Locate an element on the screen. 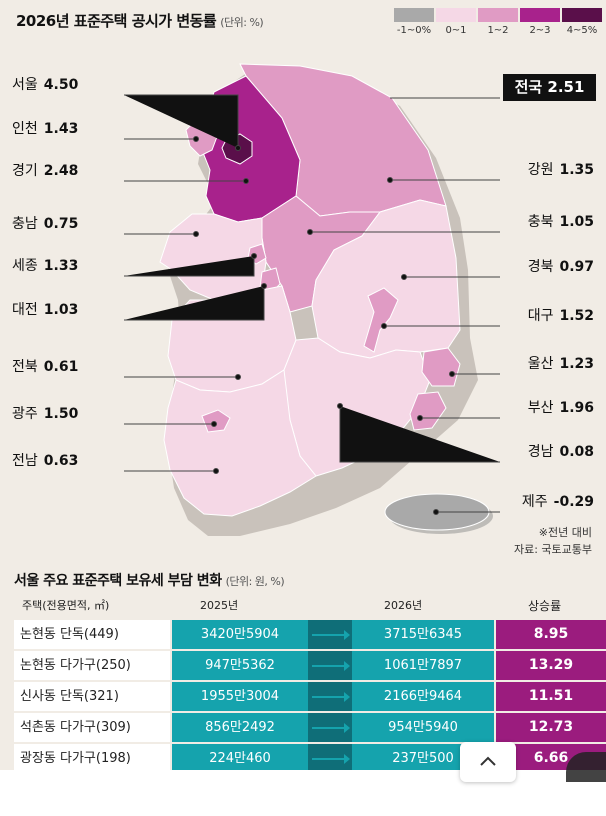 This screenshot has width=606, height=816. chevron-up-icon is located at coordinates (488, 761).